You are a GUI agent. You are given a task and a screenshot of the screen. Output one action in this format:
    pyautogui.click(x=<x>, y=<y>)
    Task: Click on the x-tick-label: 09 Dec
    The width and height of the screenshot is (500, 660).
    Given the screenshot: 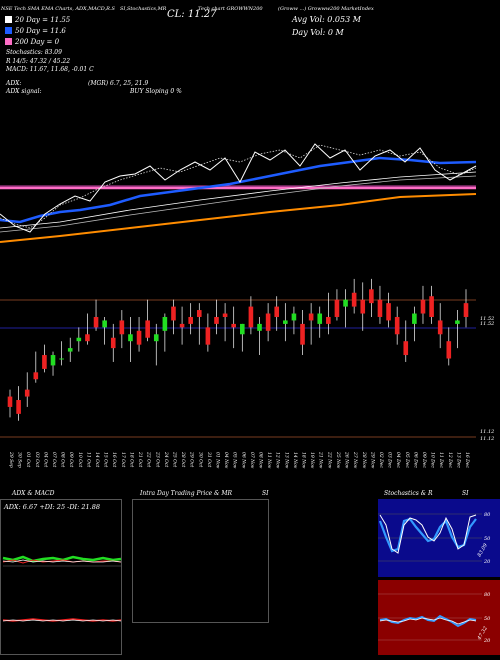 What is the action you would take?
    pyautogui.click(x=424, y=460)
    